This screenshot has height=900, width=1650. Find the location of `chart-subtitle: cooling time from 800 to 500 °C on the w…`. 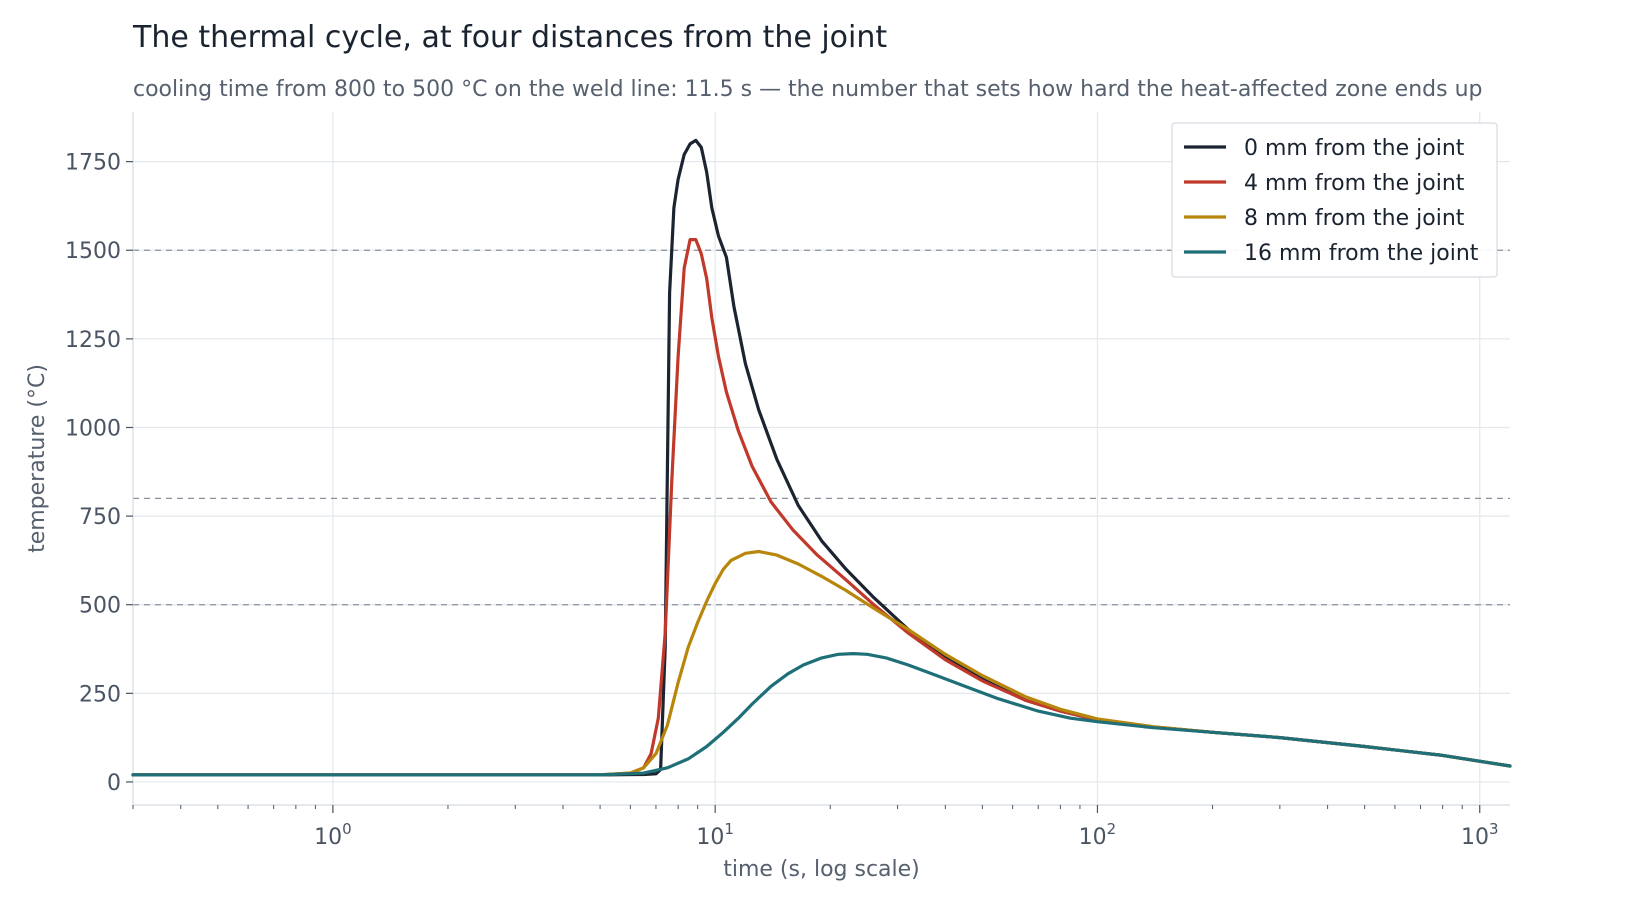

chart-subtitle: cooling time from 800 to 500 °C on the w… is located at coordinates (808, 89).